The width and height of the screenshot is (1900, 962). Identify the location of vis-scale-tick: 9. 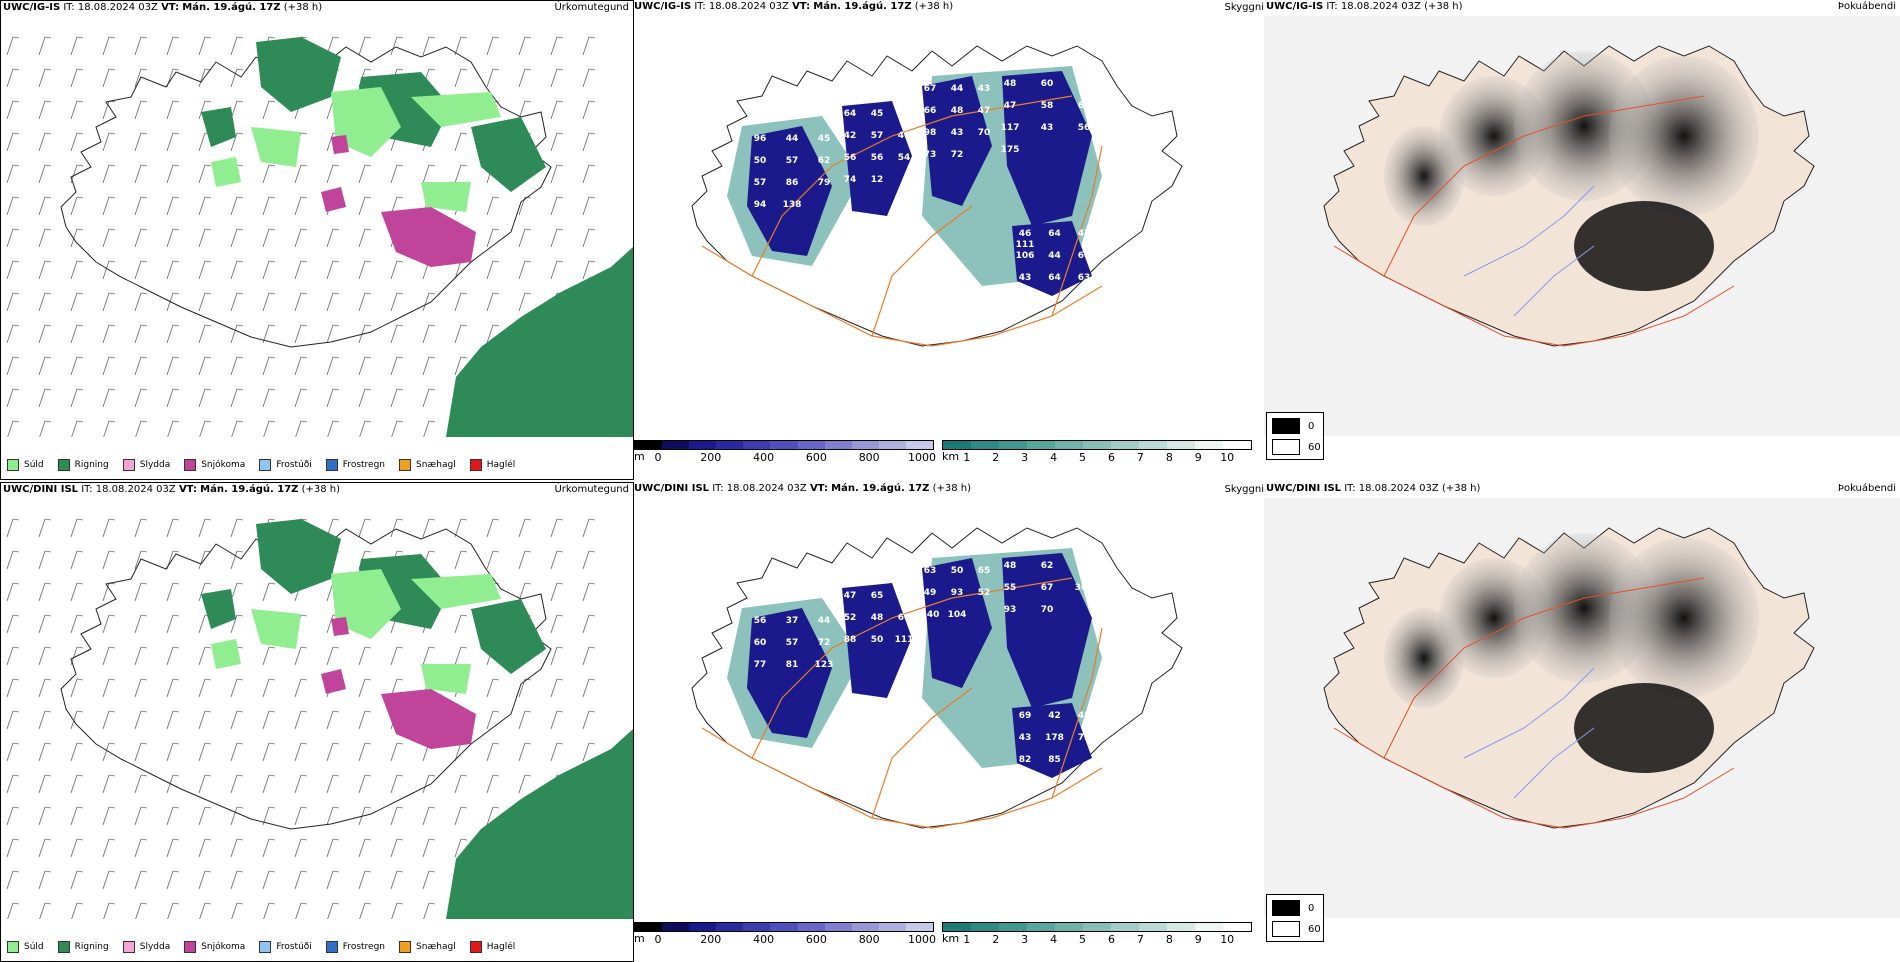
(1198, 939).